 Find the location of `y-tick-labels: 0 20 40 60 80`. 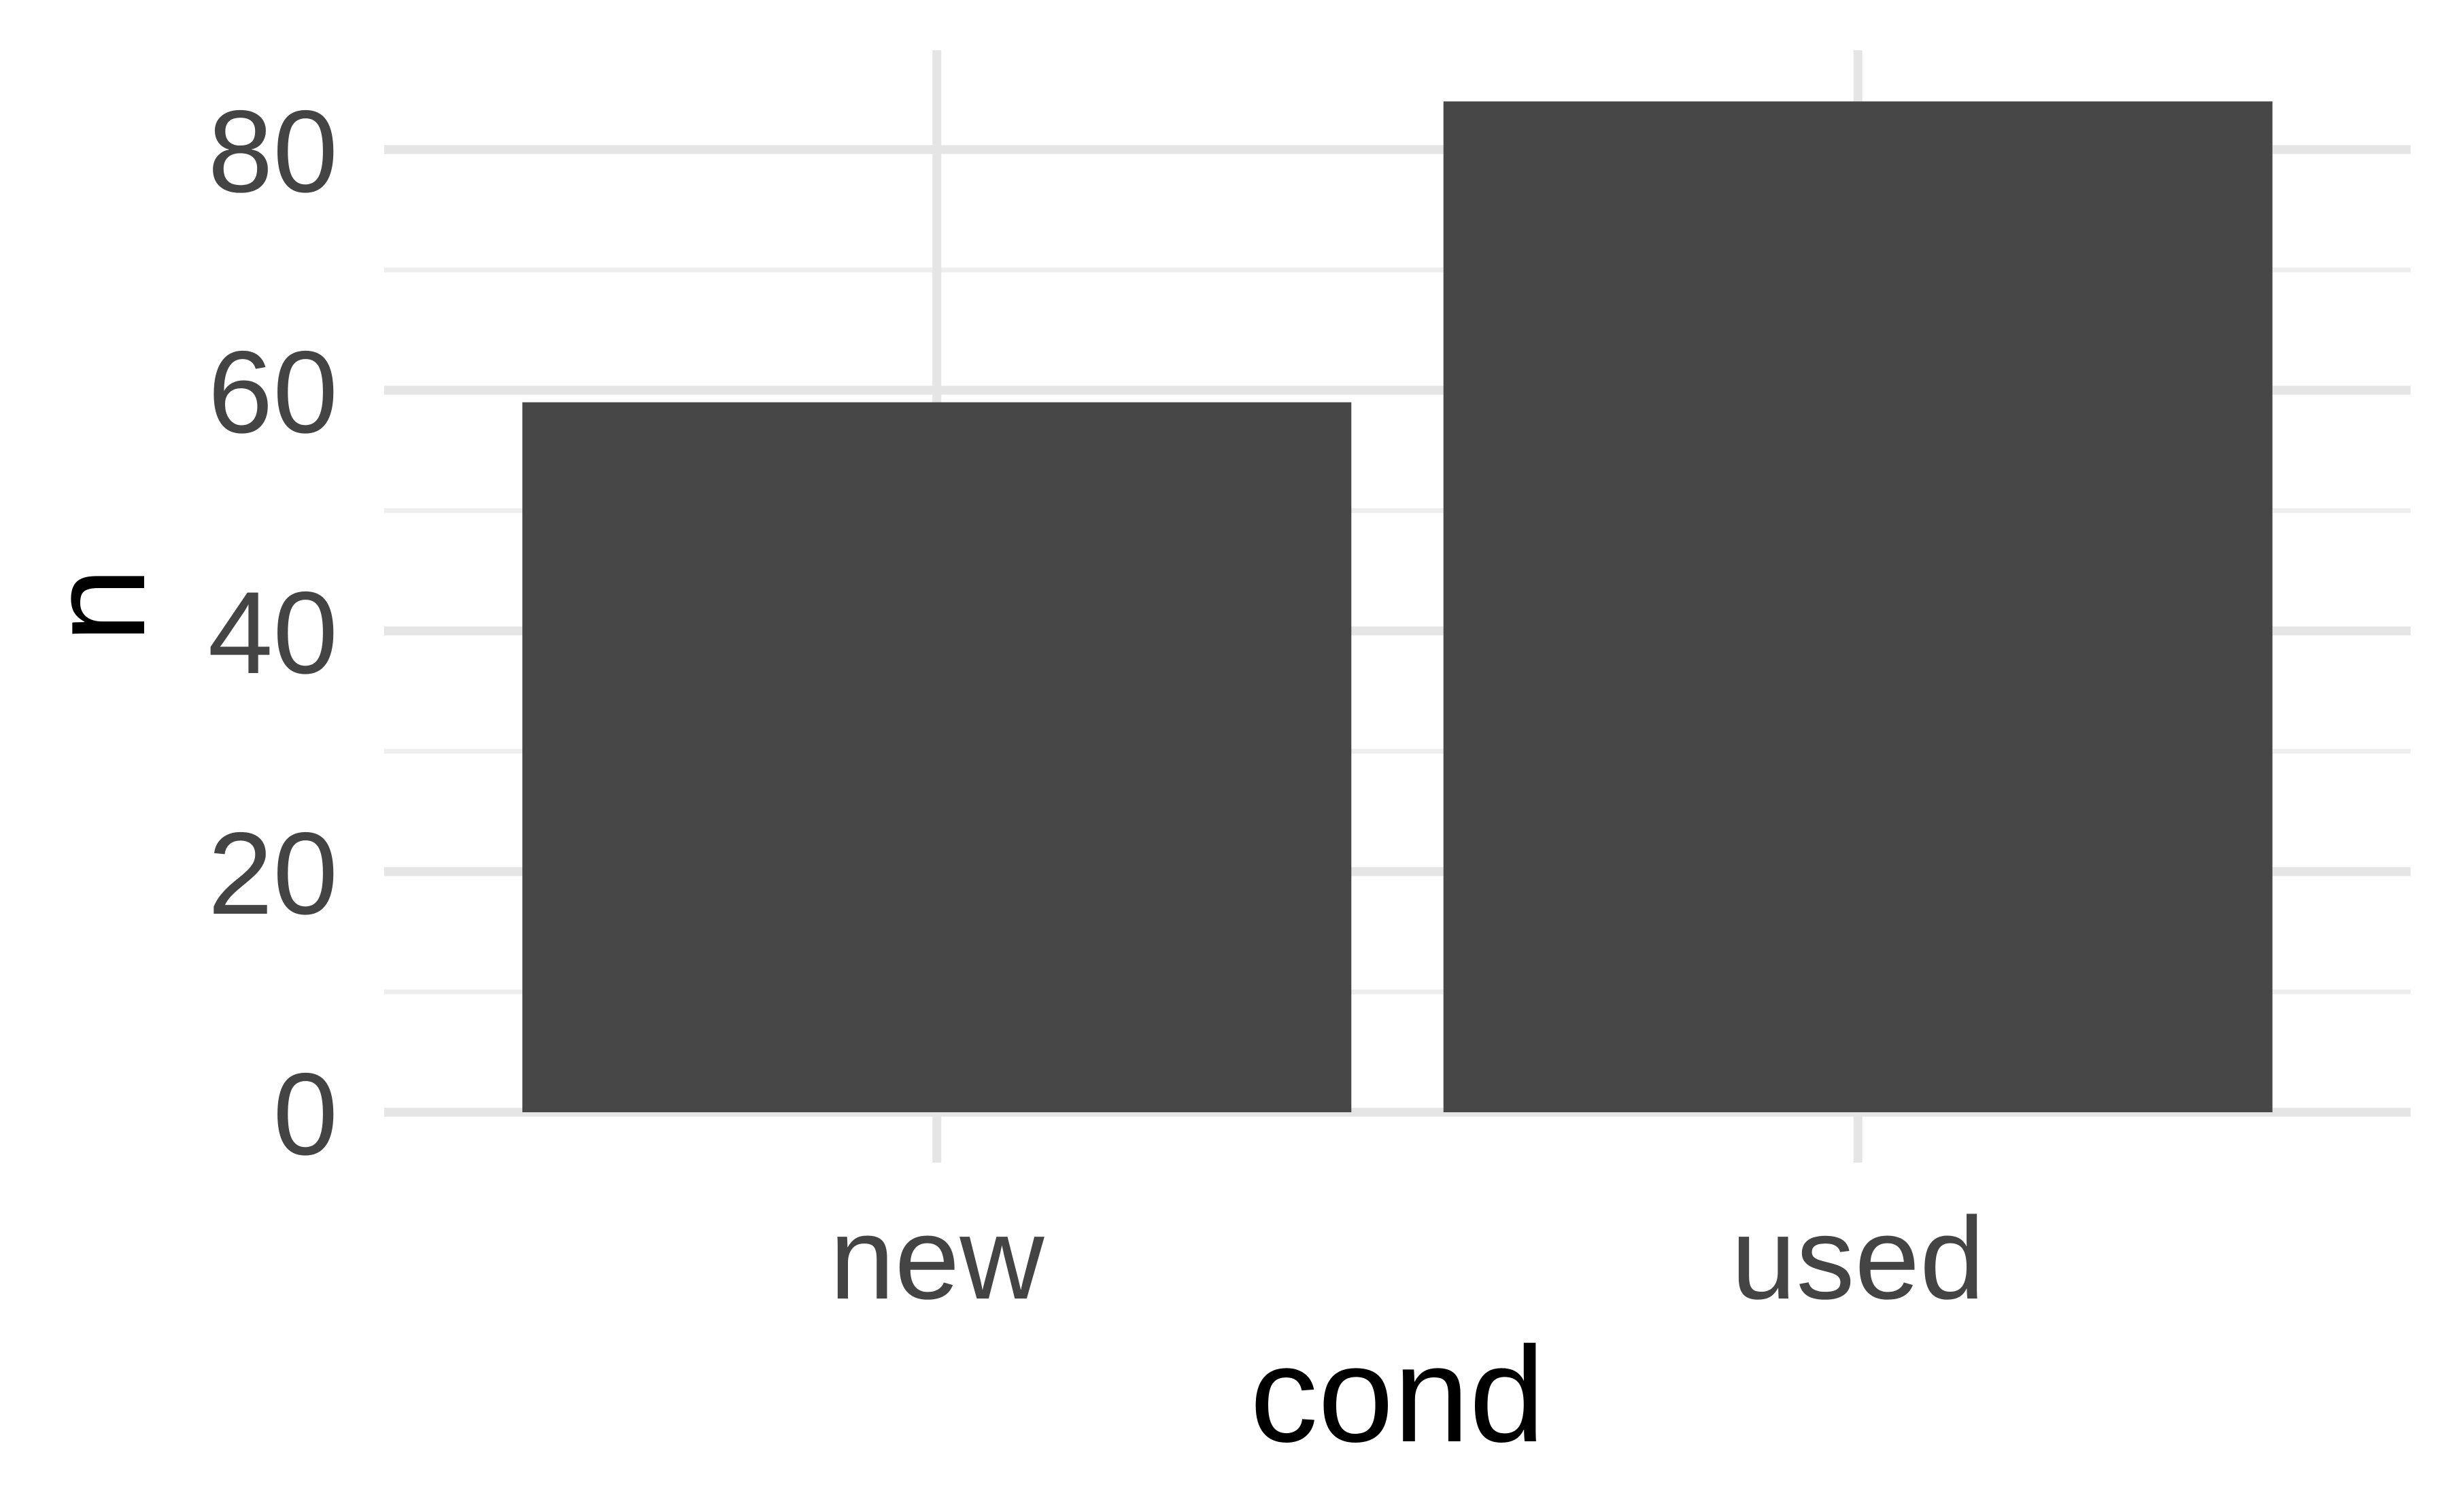

y-tick-labels: 0 20 40 60 80 is located at coordinates (273, 633).